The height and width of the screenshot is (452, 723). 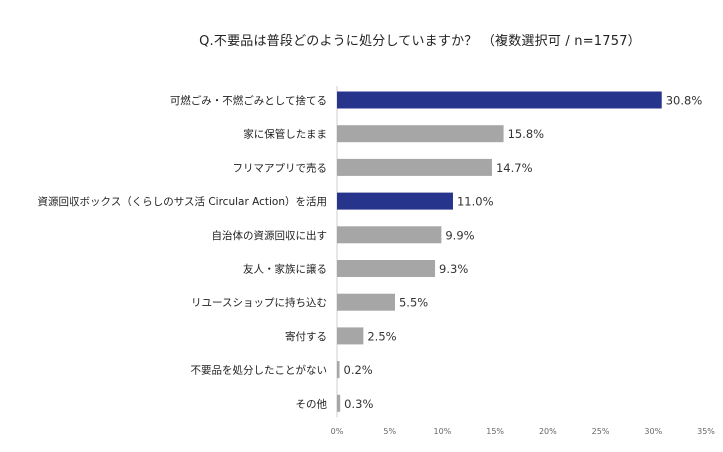 I want to click on category-label: 寄付する, so click(x=306, y=336).